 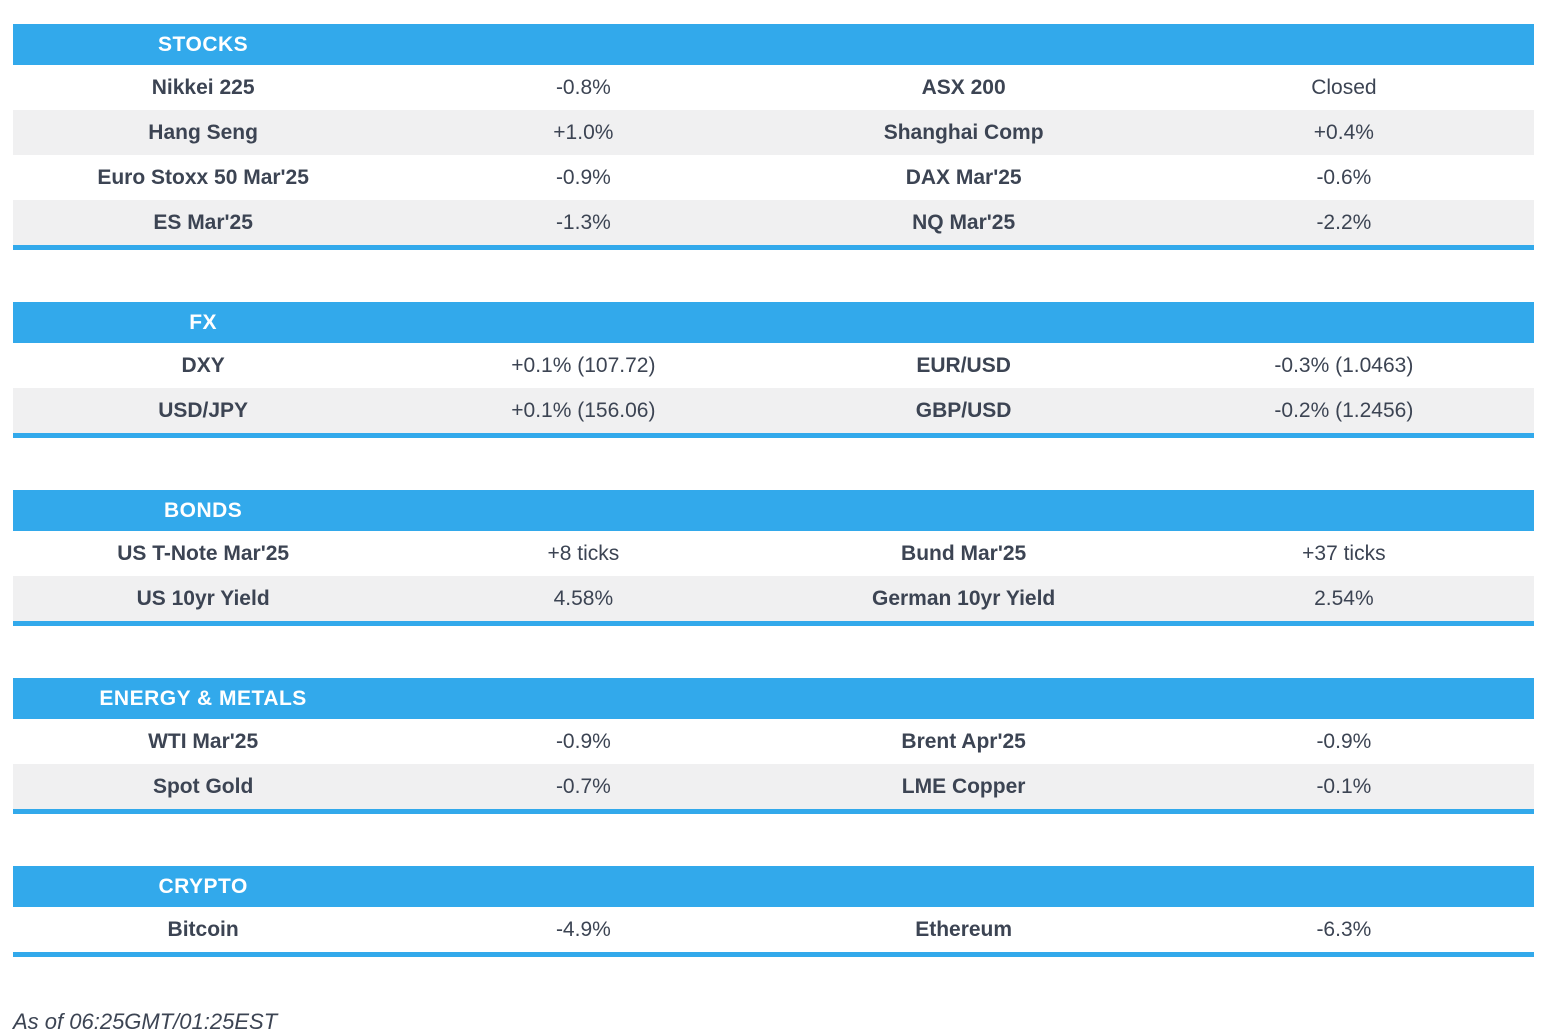 What do you see at coordinates (963, 741) in the screenshot?
I see `instrument-name: Brent Apr'25` at bounding box center [963, 741].